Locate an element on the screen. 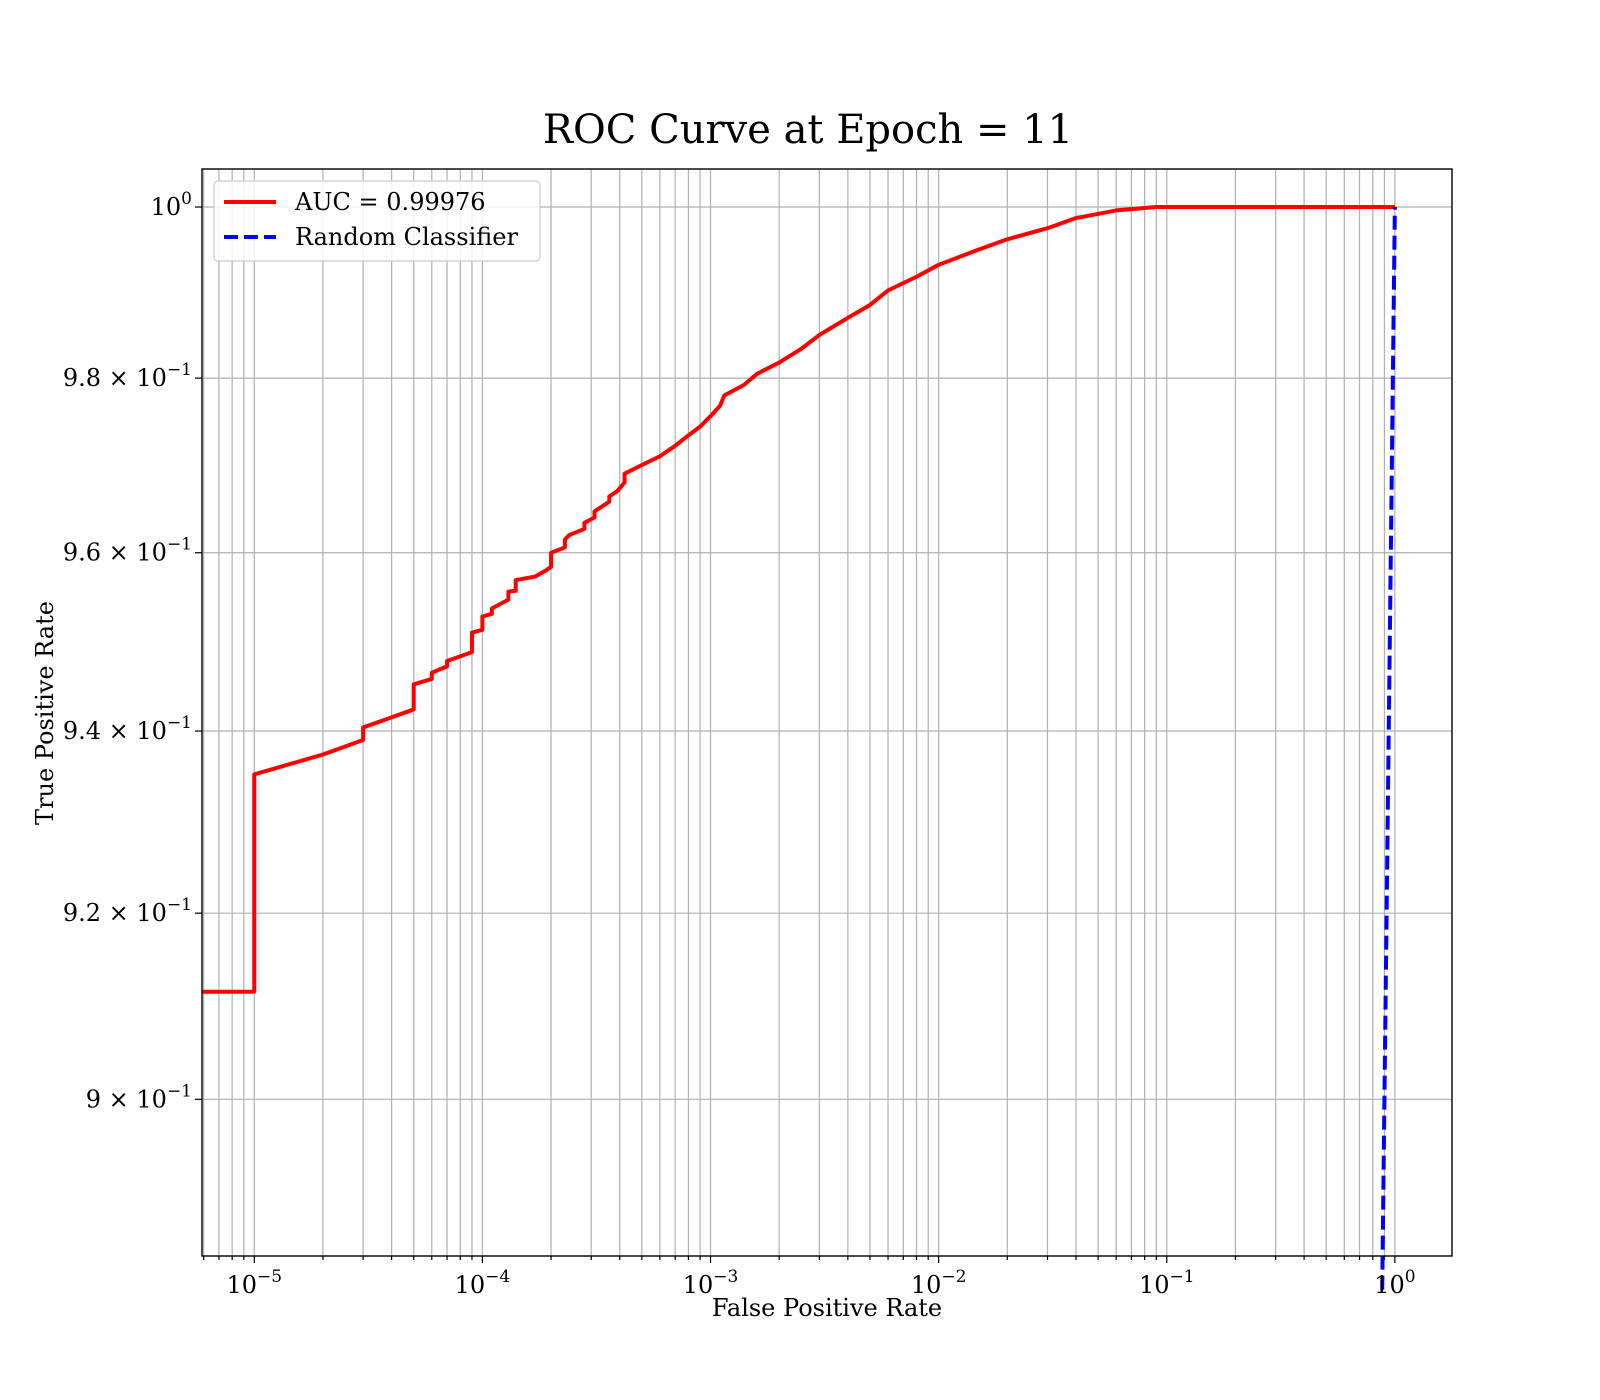 Image resolution: width=1600 pixels, height=1400 pixels. x-tick-label: 10⁻⁴ is located at coordinates (483, 1283).